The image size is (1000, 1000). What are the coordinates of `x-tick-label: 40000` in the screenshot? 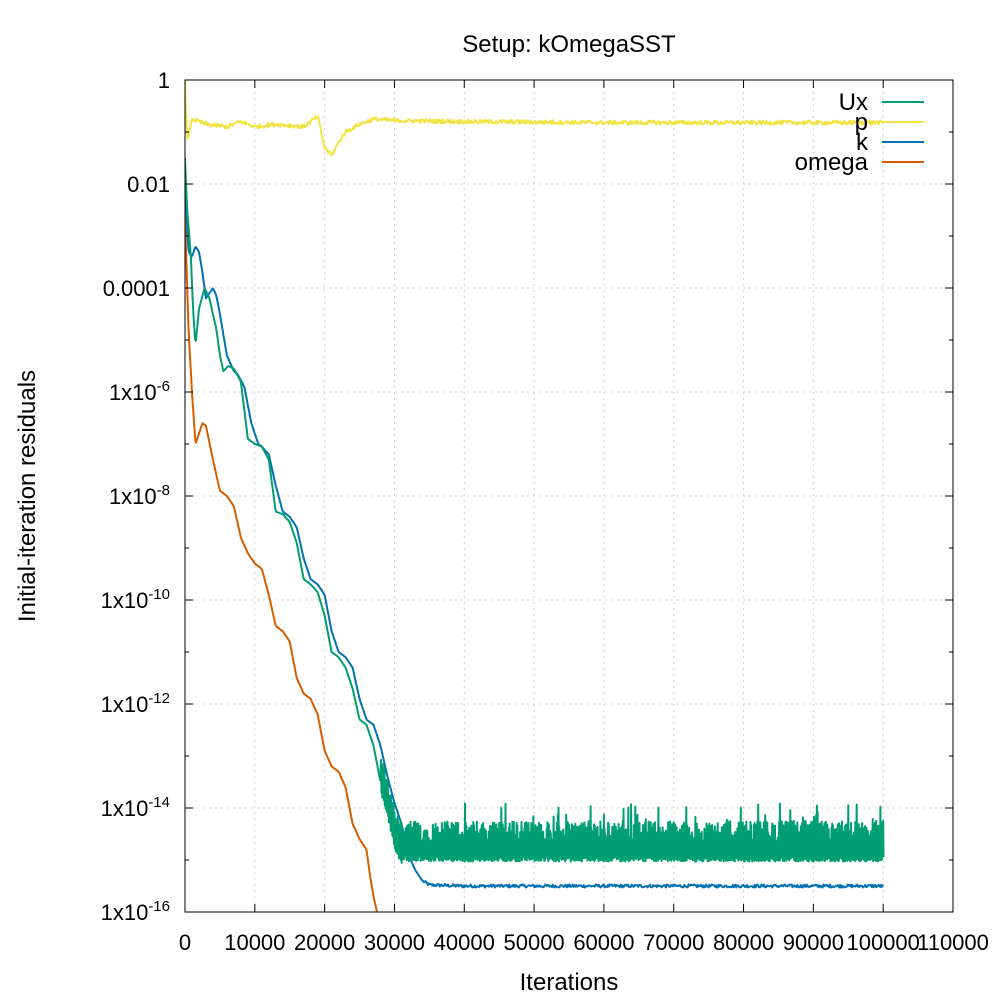 It's located at (464, 942).